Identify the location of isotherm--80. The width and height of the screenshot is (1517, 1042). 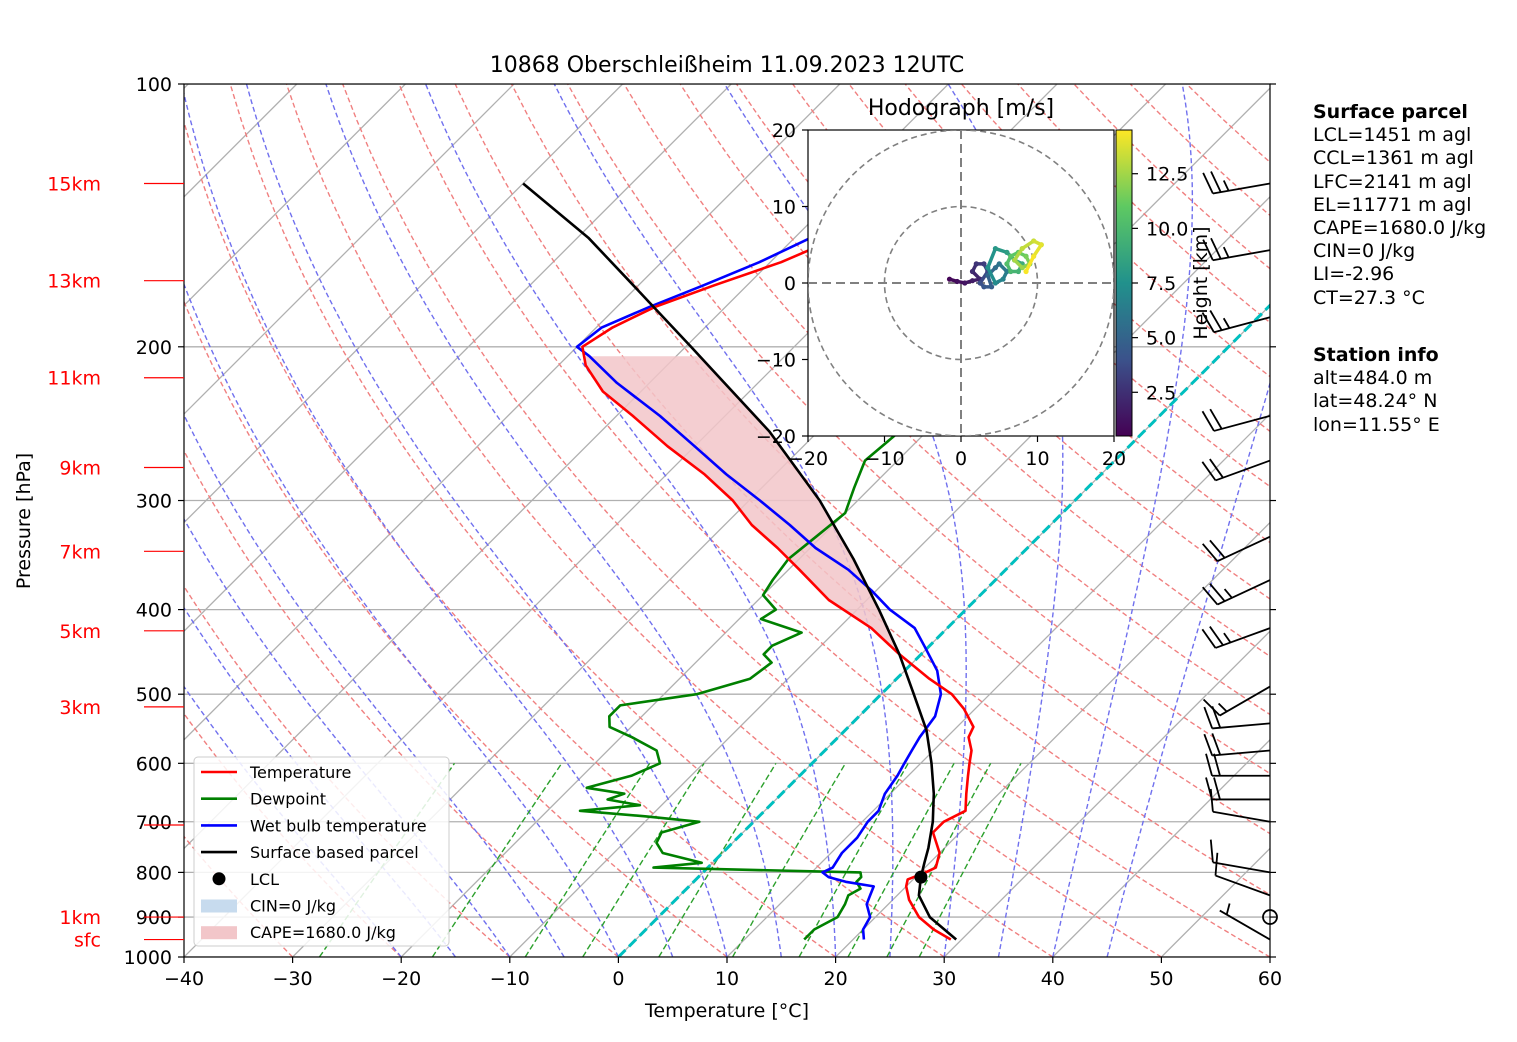
(404, 304).